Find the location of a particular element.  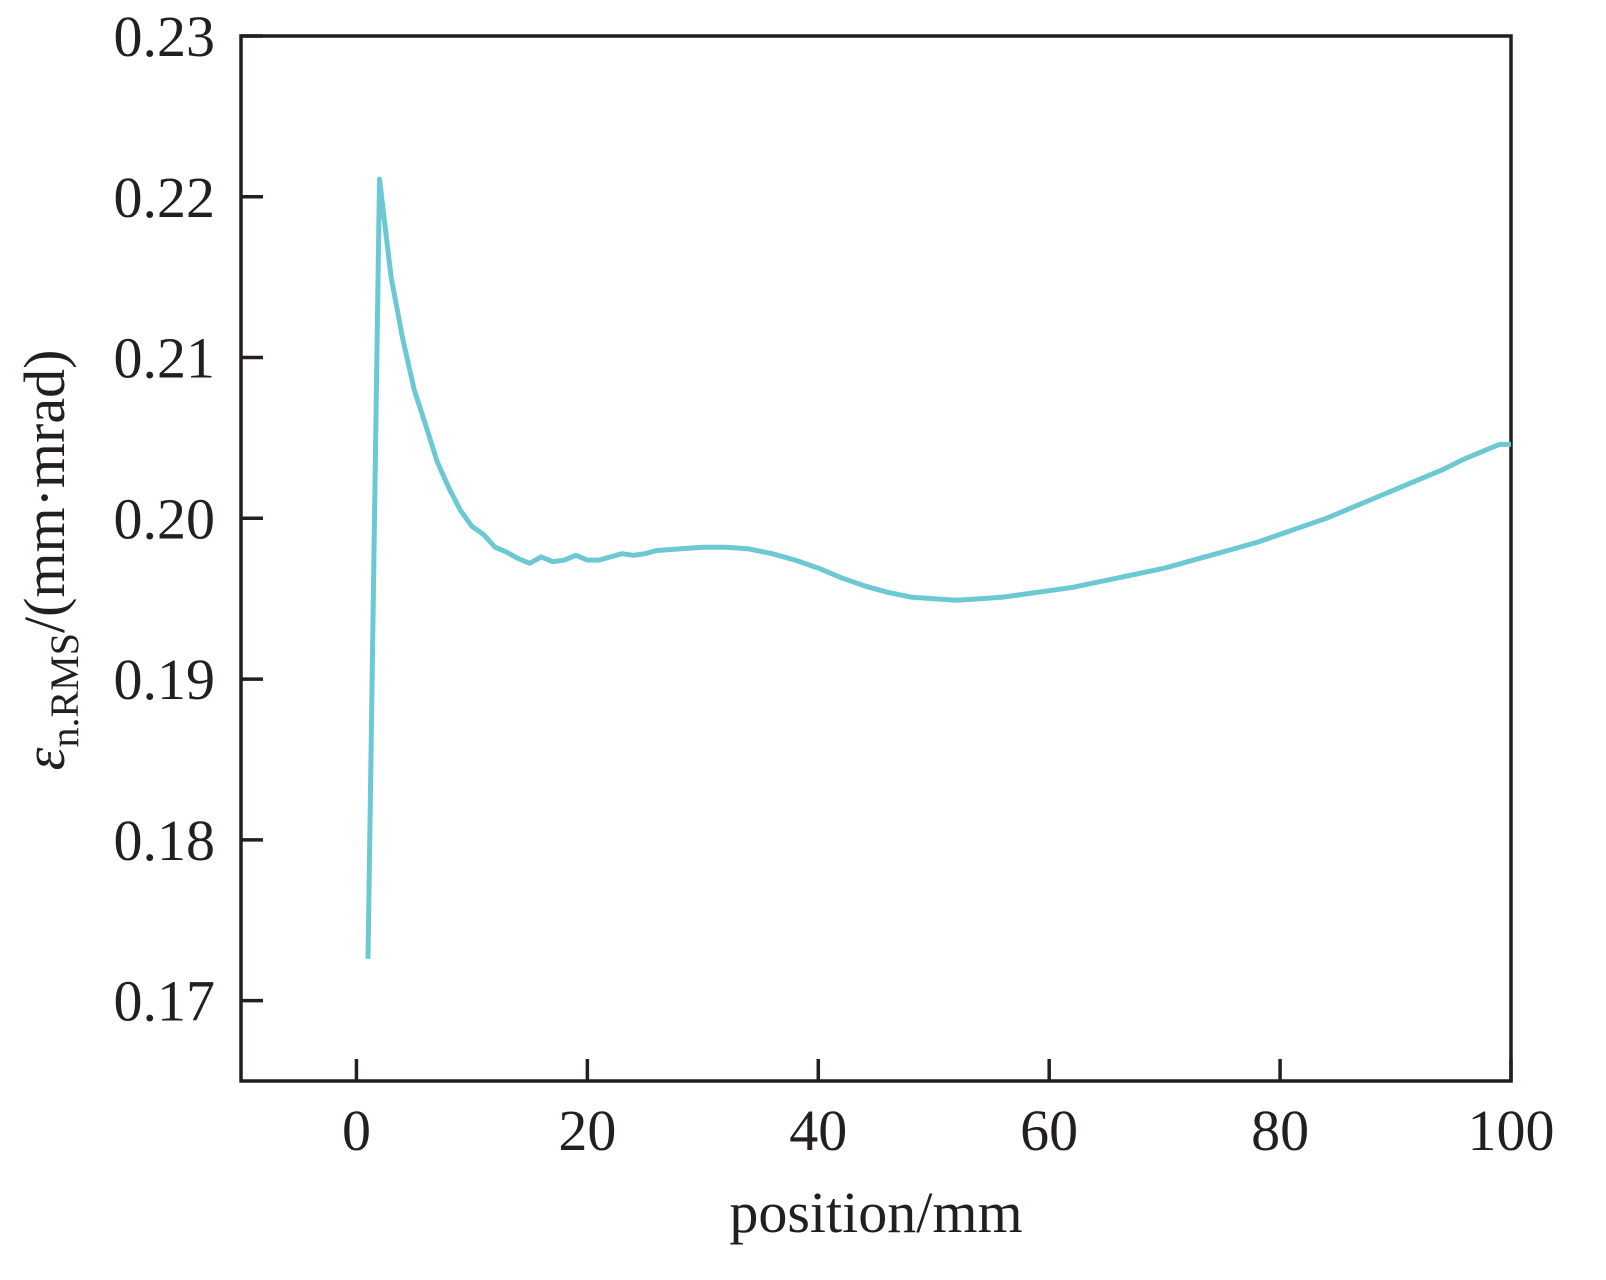

y-tick-labels: 0.17 0.18 0.19 0.20 0.21 0.22 0.23 is located at coordinates (165, 519).